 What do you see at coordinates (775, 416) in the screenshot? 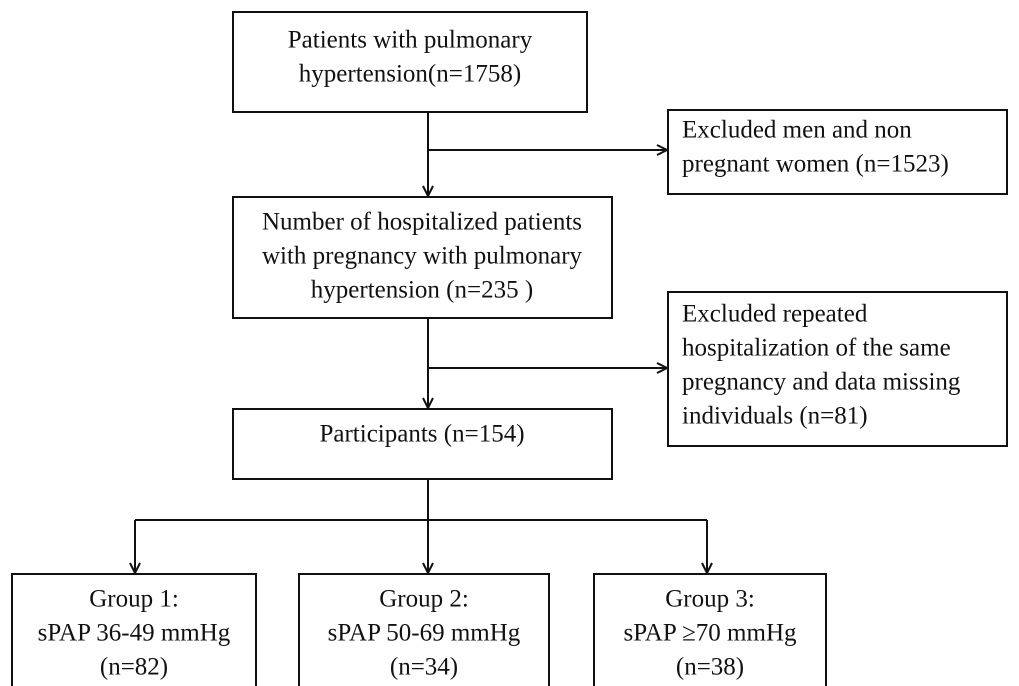
I see `node-text: individuals (n=81)` at bounding box center [775, 416].